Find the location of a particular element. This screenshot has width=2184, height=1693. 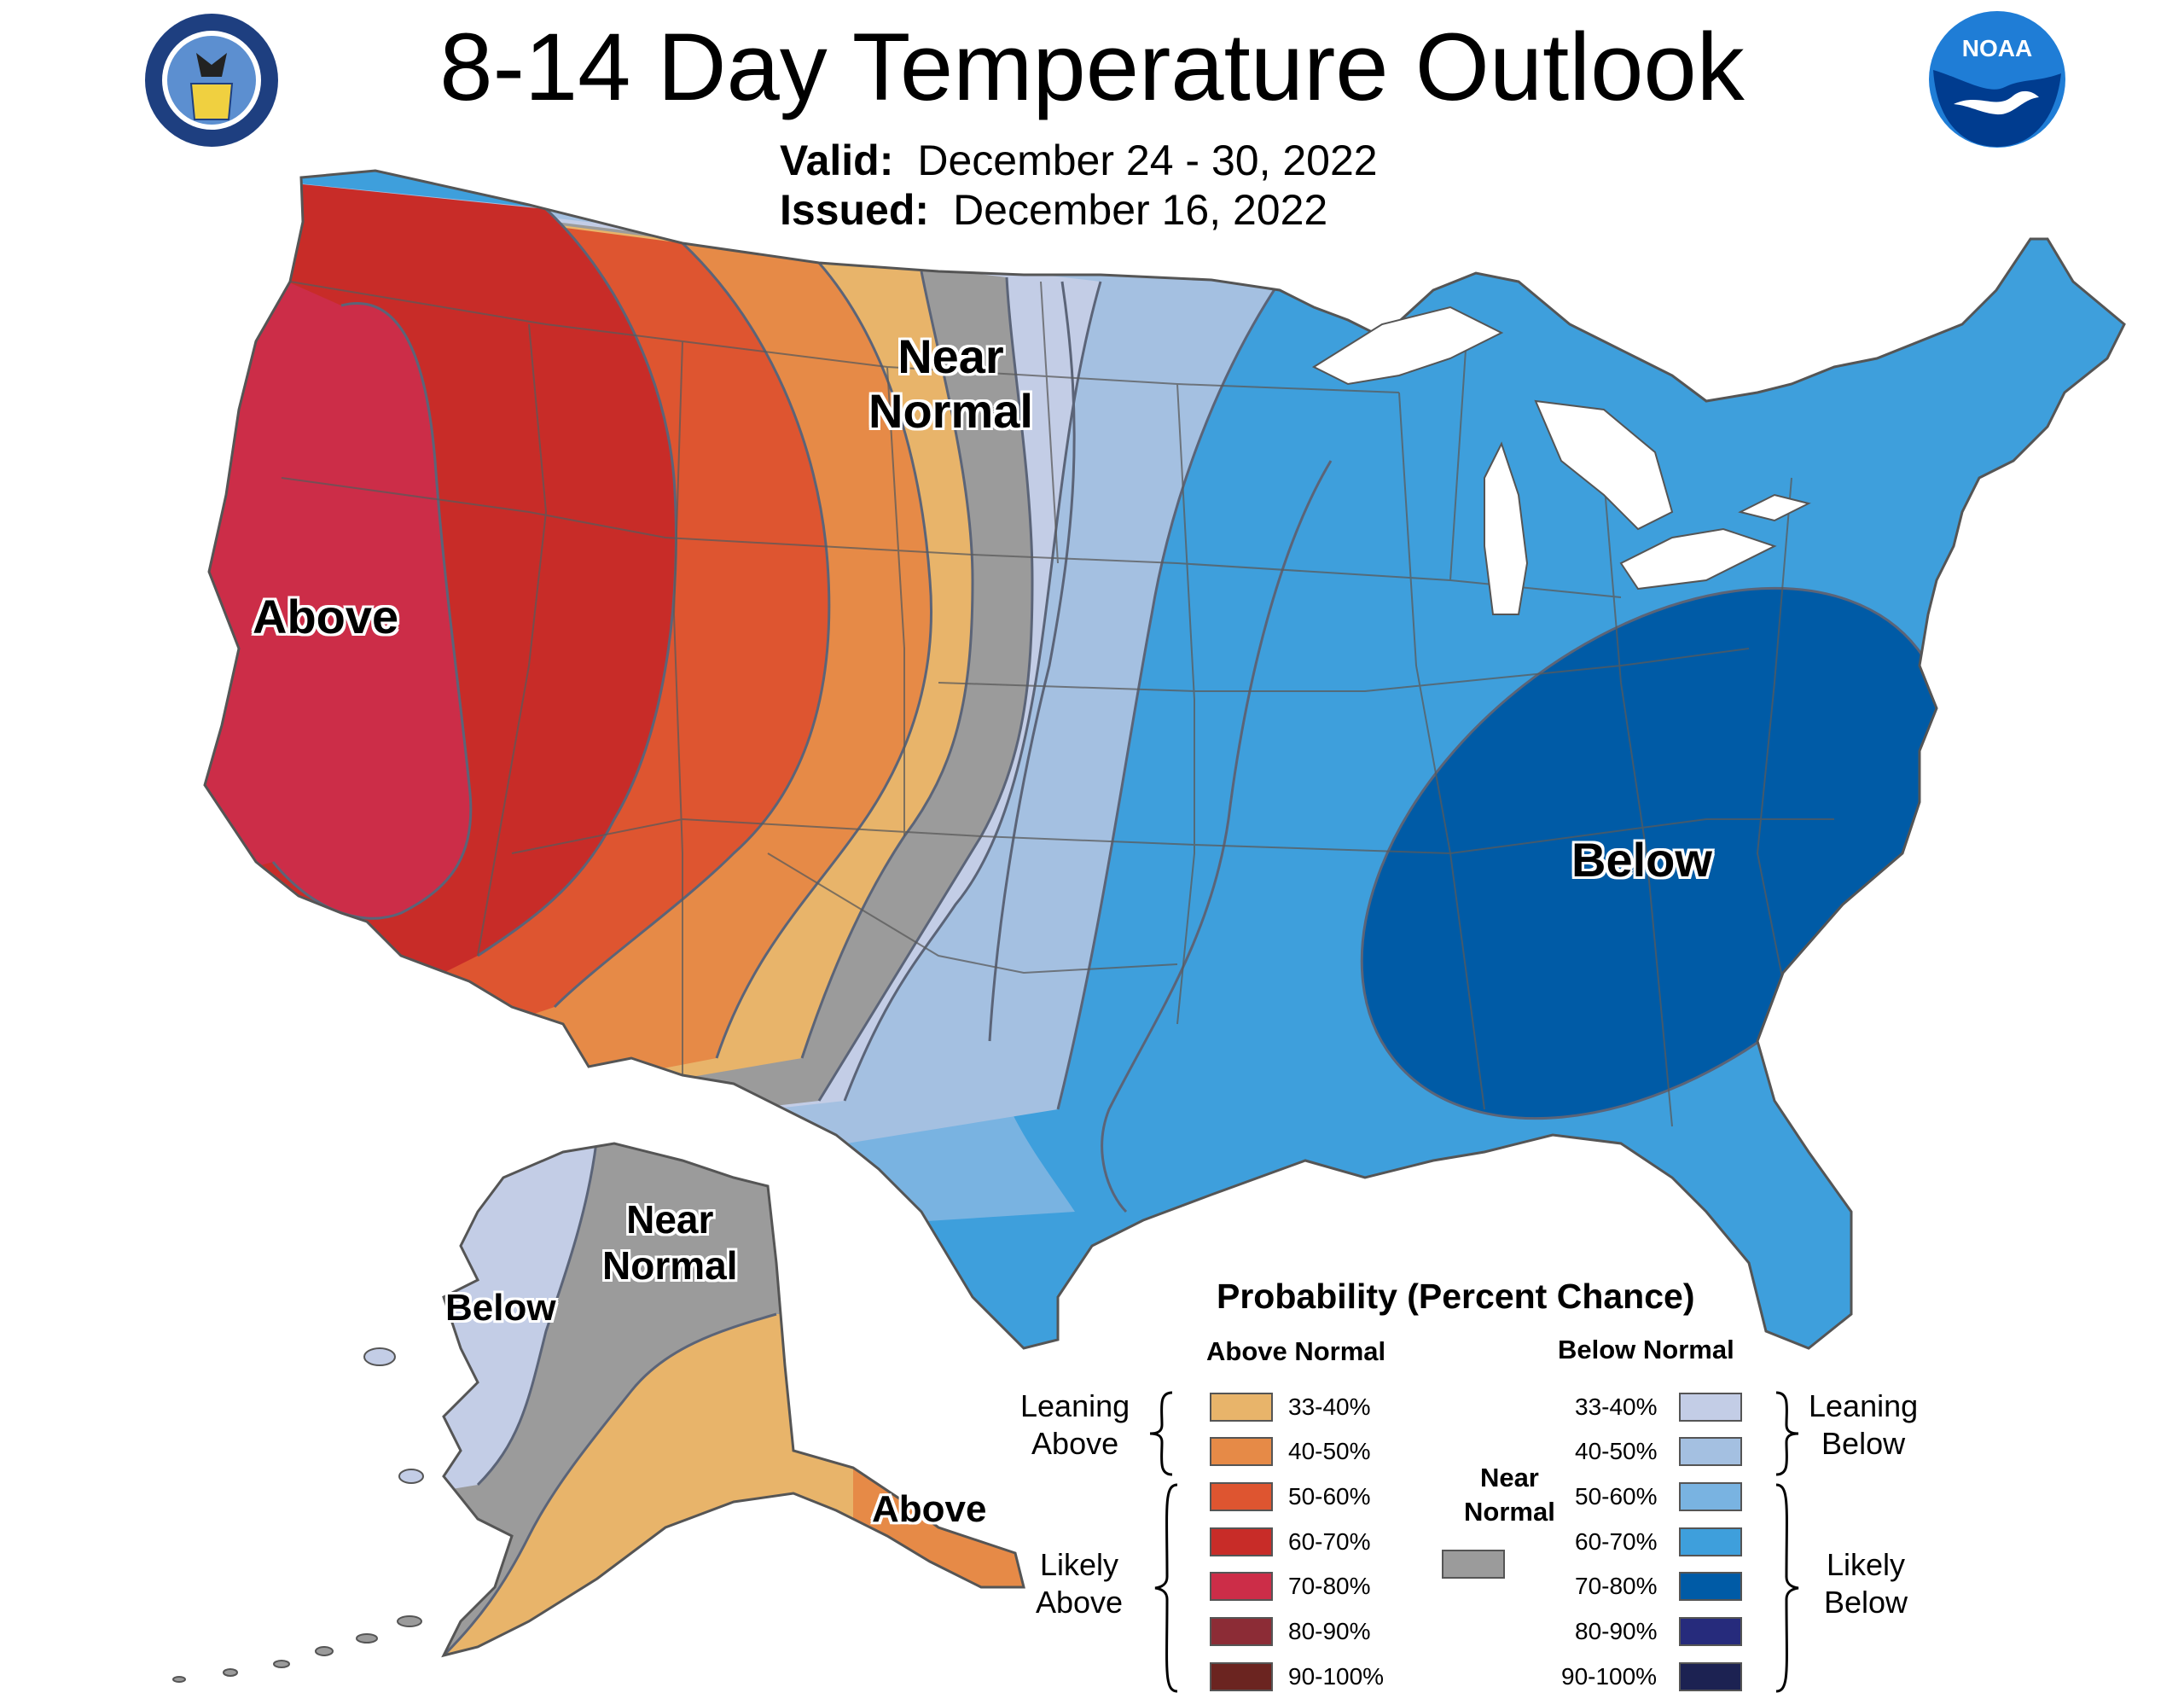

legend-leaning-above: Leaning Above is located at coordinates (1075, 1424).